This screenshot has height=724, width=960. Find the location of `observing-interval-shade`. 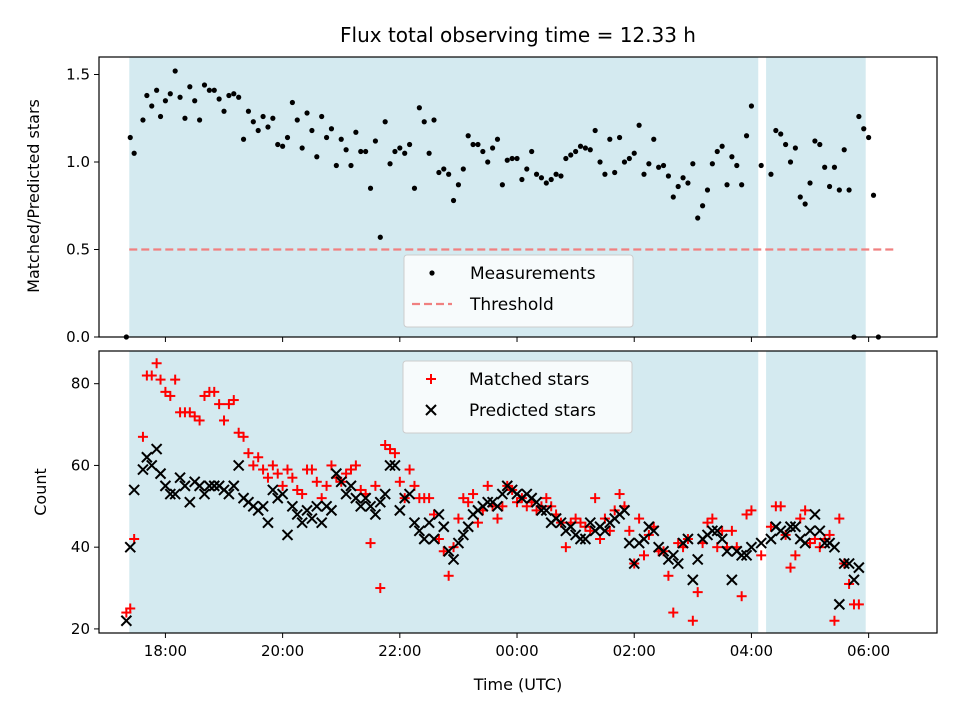

observing-interval-shade is located at coordinates (816, 197).